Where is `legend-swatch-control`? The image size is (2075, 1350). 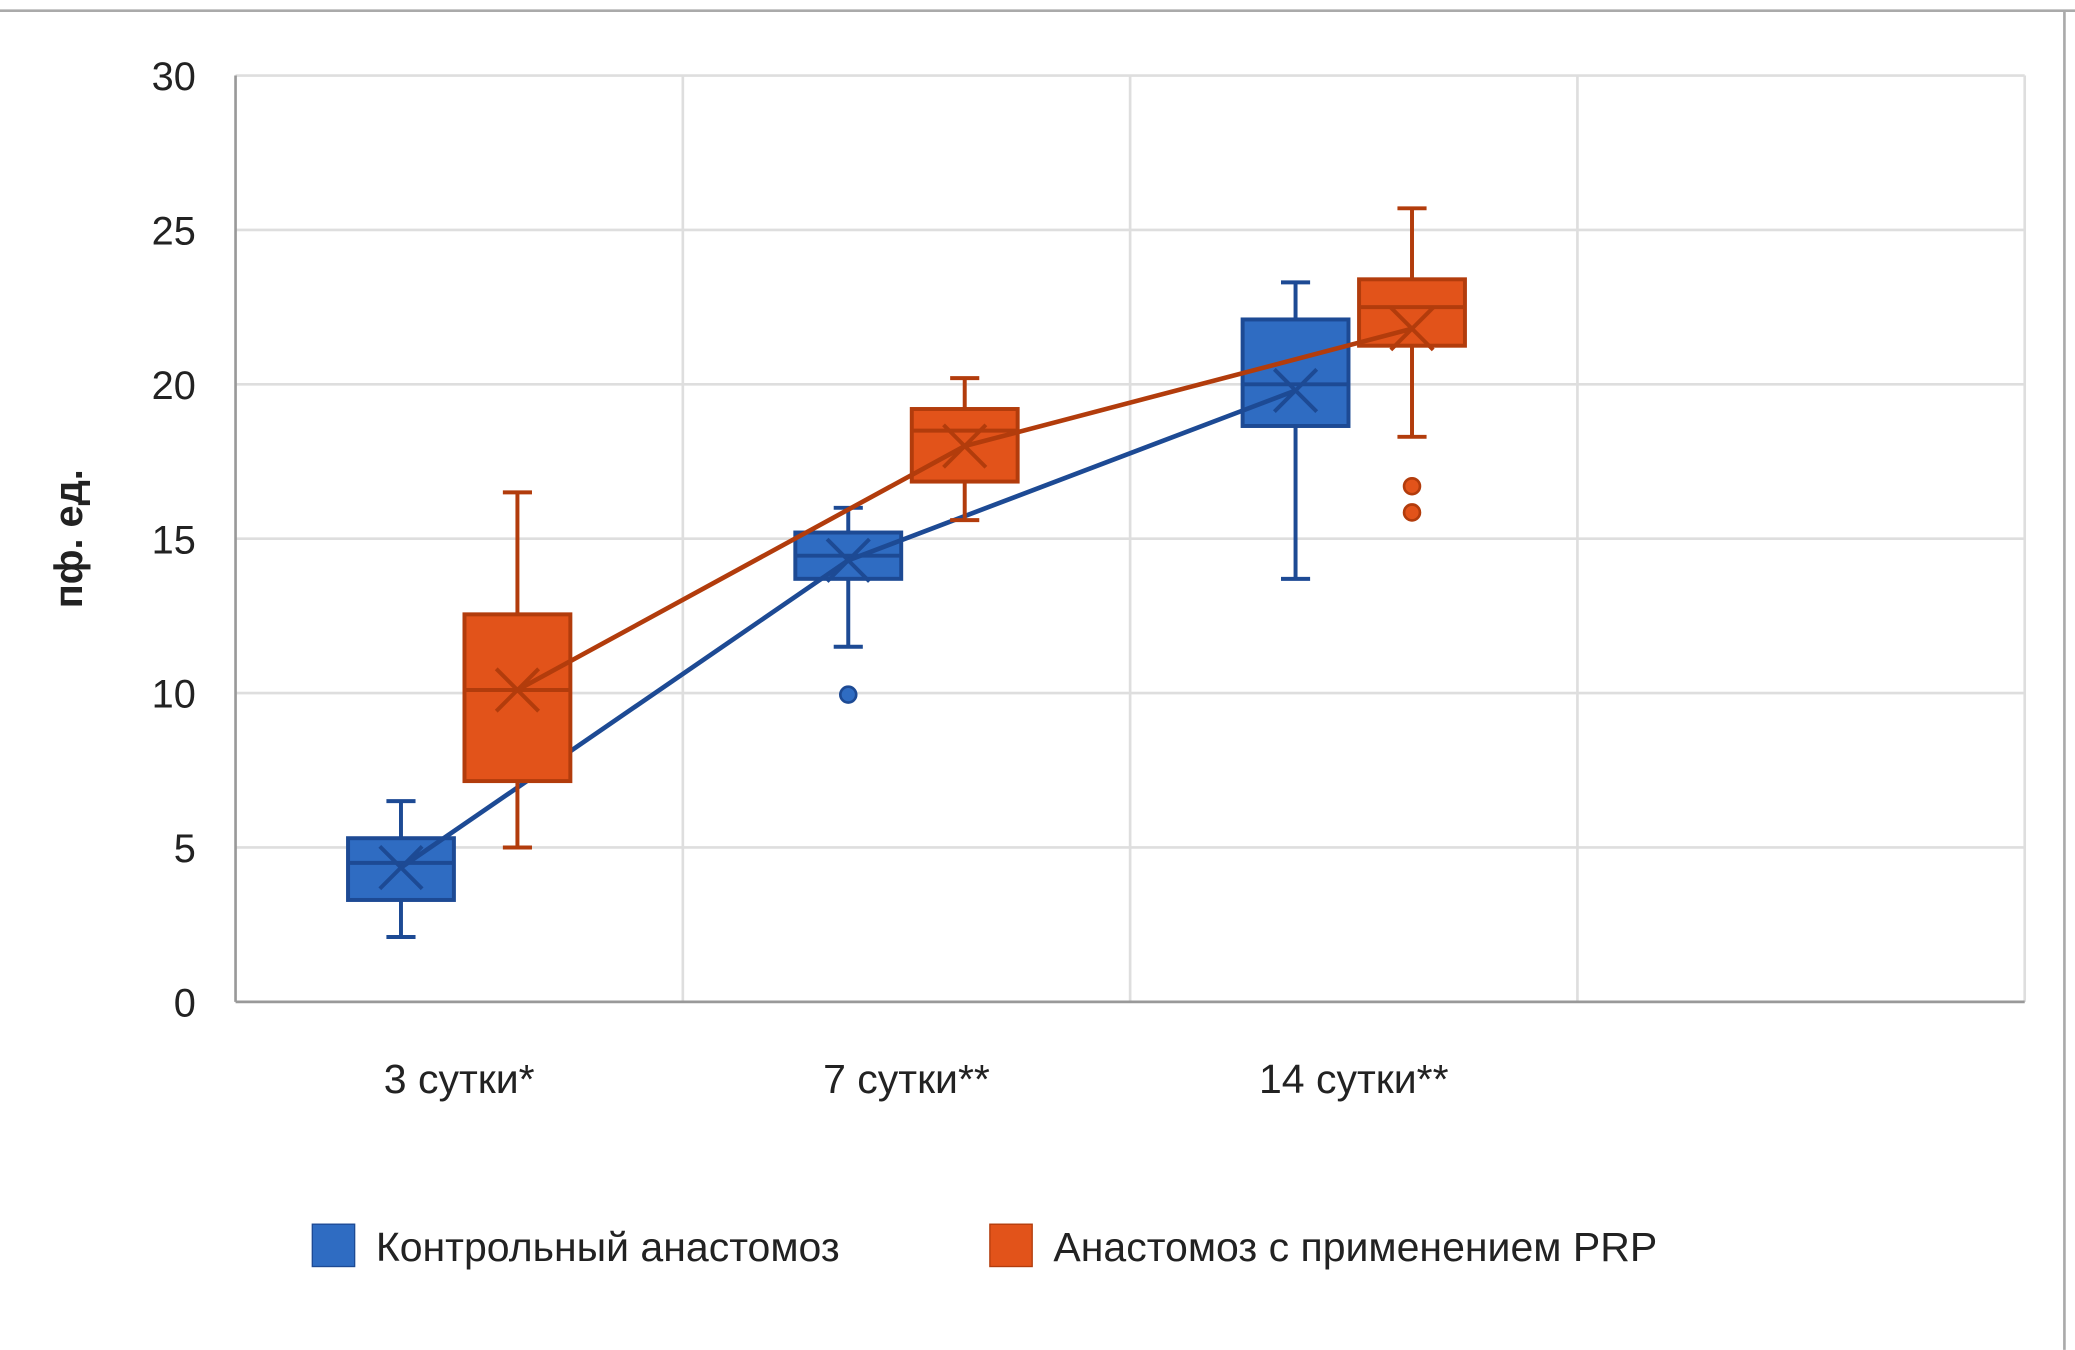 legend-swatch-control is located at coordinates (333, 1245).